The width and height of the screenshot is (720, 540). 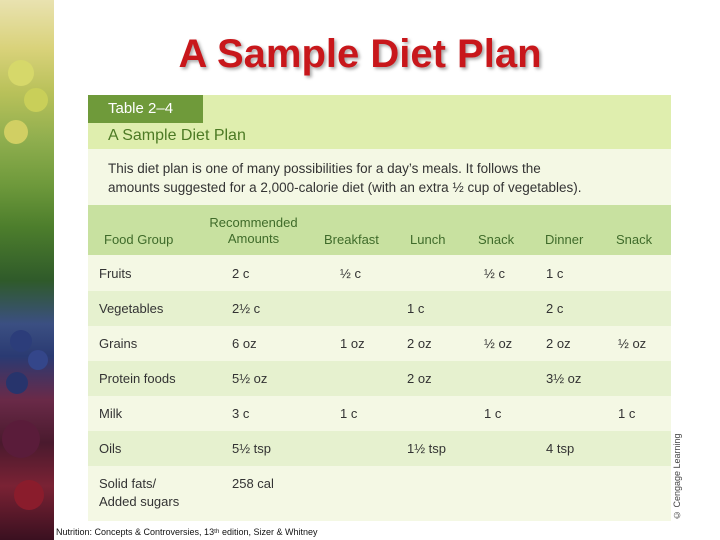 I want to click on column-header-text: Recommended Amounts, so click(x=253, y=230).